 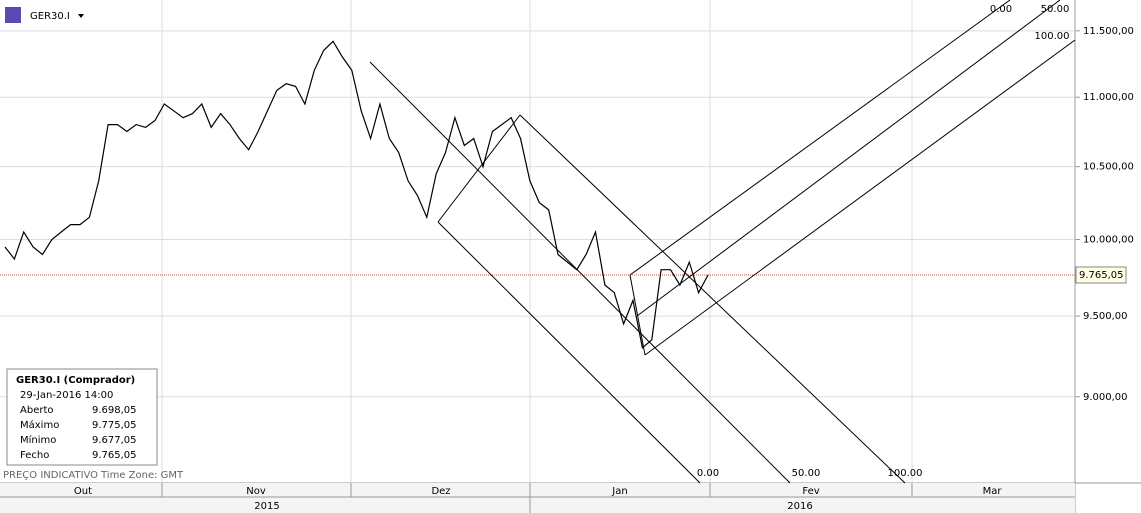 What do you see at coordinates (114, 425) in the screenshot?
I see `info-value: 9.775,05` at bounding box center [114, 425].